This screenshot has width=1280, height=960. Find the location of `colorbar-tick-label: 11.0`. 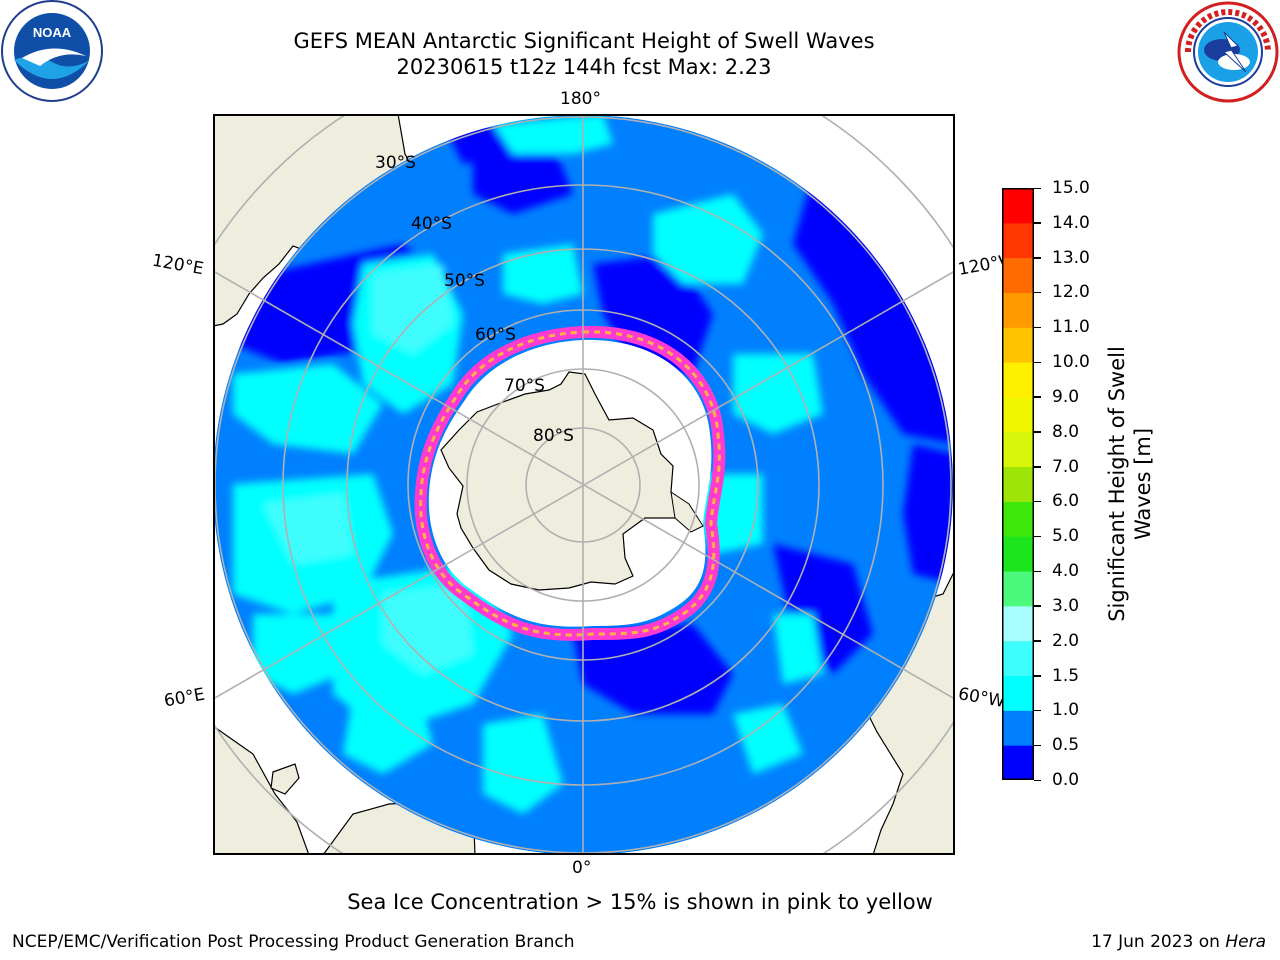

colorbar-tick-label: 11.0 is located at coordinates (1071, 327).